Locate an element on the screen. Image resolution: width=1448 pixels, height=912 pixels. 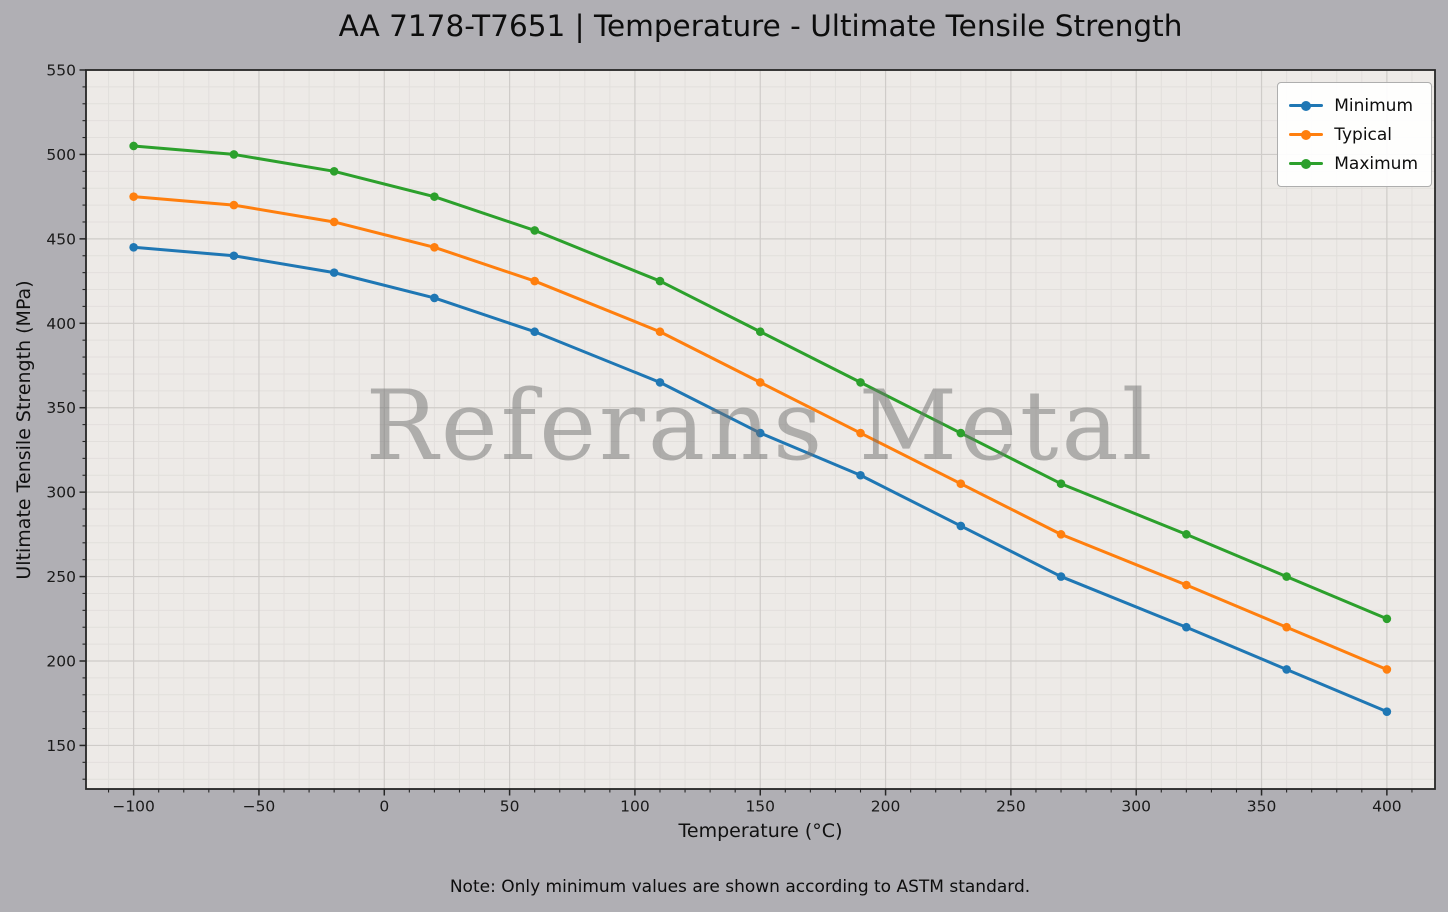
y-tick-label: 200 is located at coordinates (61, 662).